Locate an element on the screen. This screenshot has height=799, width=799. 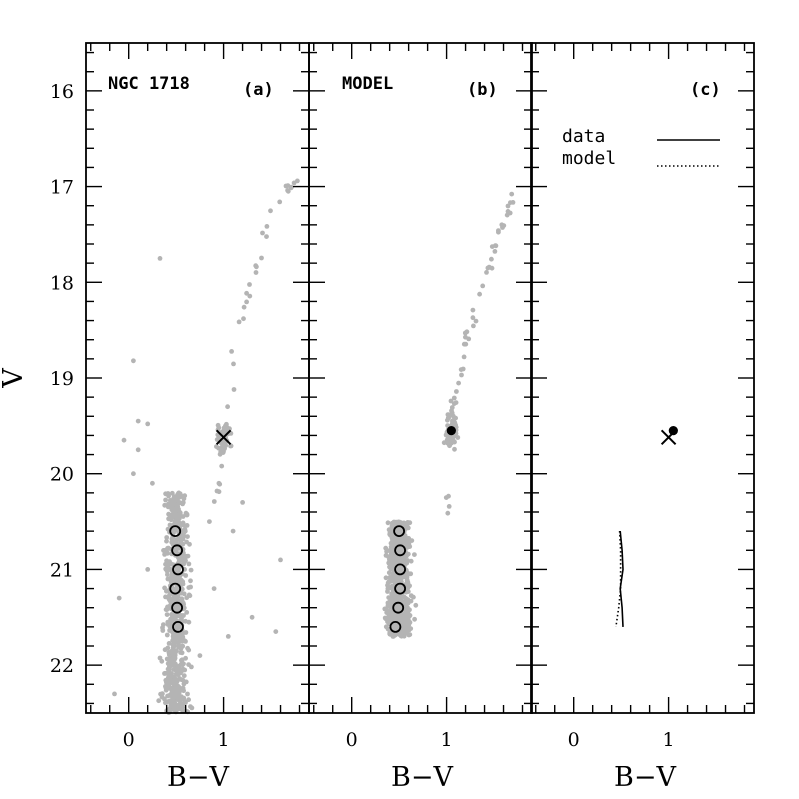
y-tick-label: 21 is located at coordinates (62, 570).